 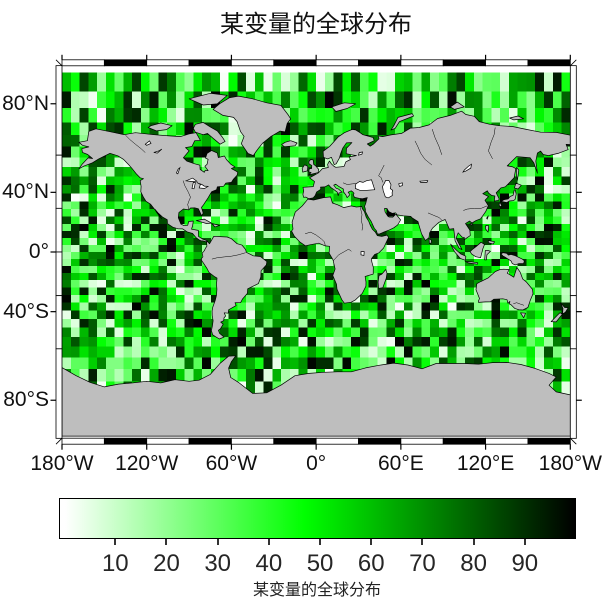 What do you see at coordinates (485, 463) in the screenshot?
I see `lon-tick-label: 120°E` at bounding box center [485, 463].